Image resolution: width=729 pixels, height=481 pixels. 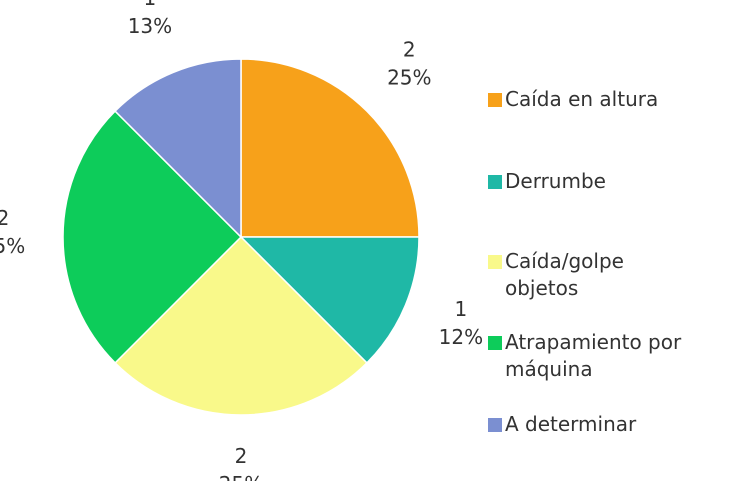 What do you see at coordinates (571, 424) in the screenshot?
I see `legend-label: A determinar` at bounding box center [571, 424].